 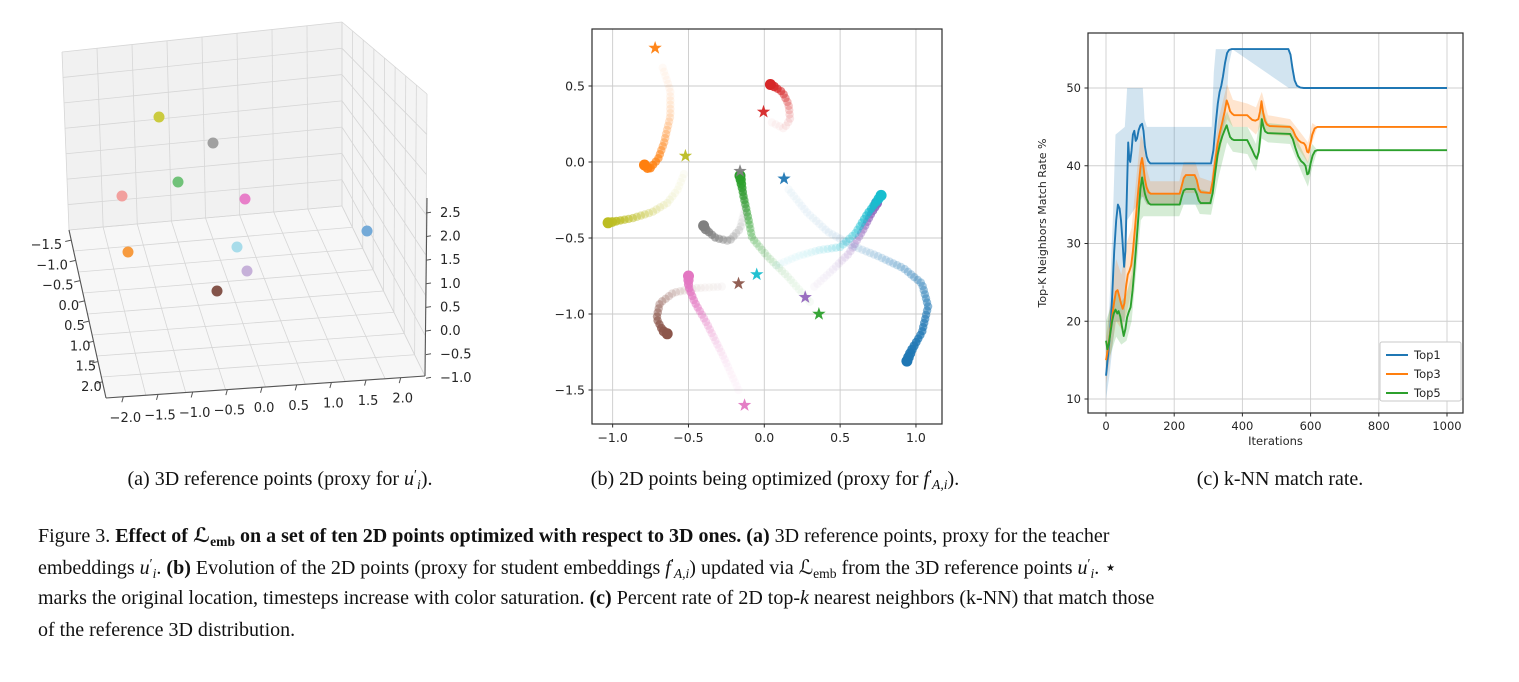 I want to click on x-tick-label: 2.0, so click(x=402, y=399).